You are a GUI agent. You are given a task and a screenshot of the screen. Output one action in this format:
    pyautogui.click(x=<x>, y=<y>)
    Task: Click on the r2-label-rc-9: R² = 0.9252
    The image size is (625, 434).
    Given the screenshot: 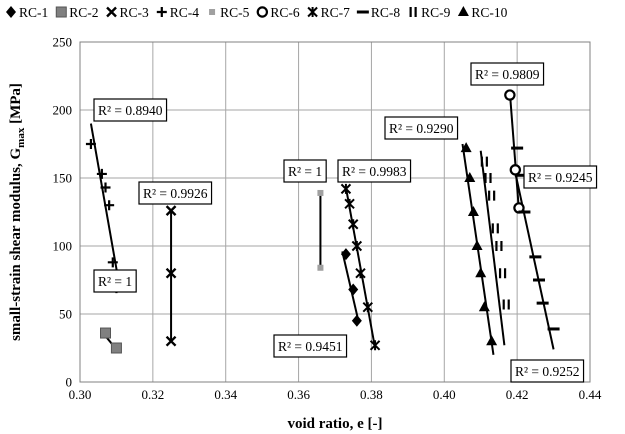 What is the action you would take?
    pyautogui.click(x=547, y=371)
    